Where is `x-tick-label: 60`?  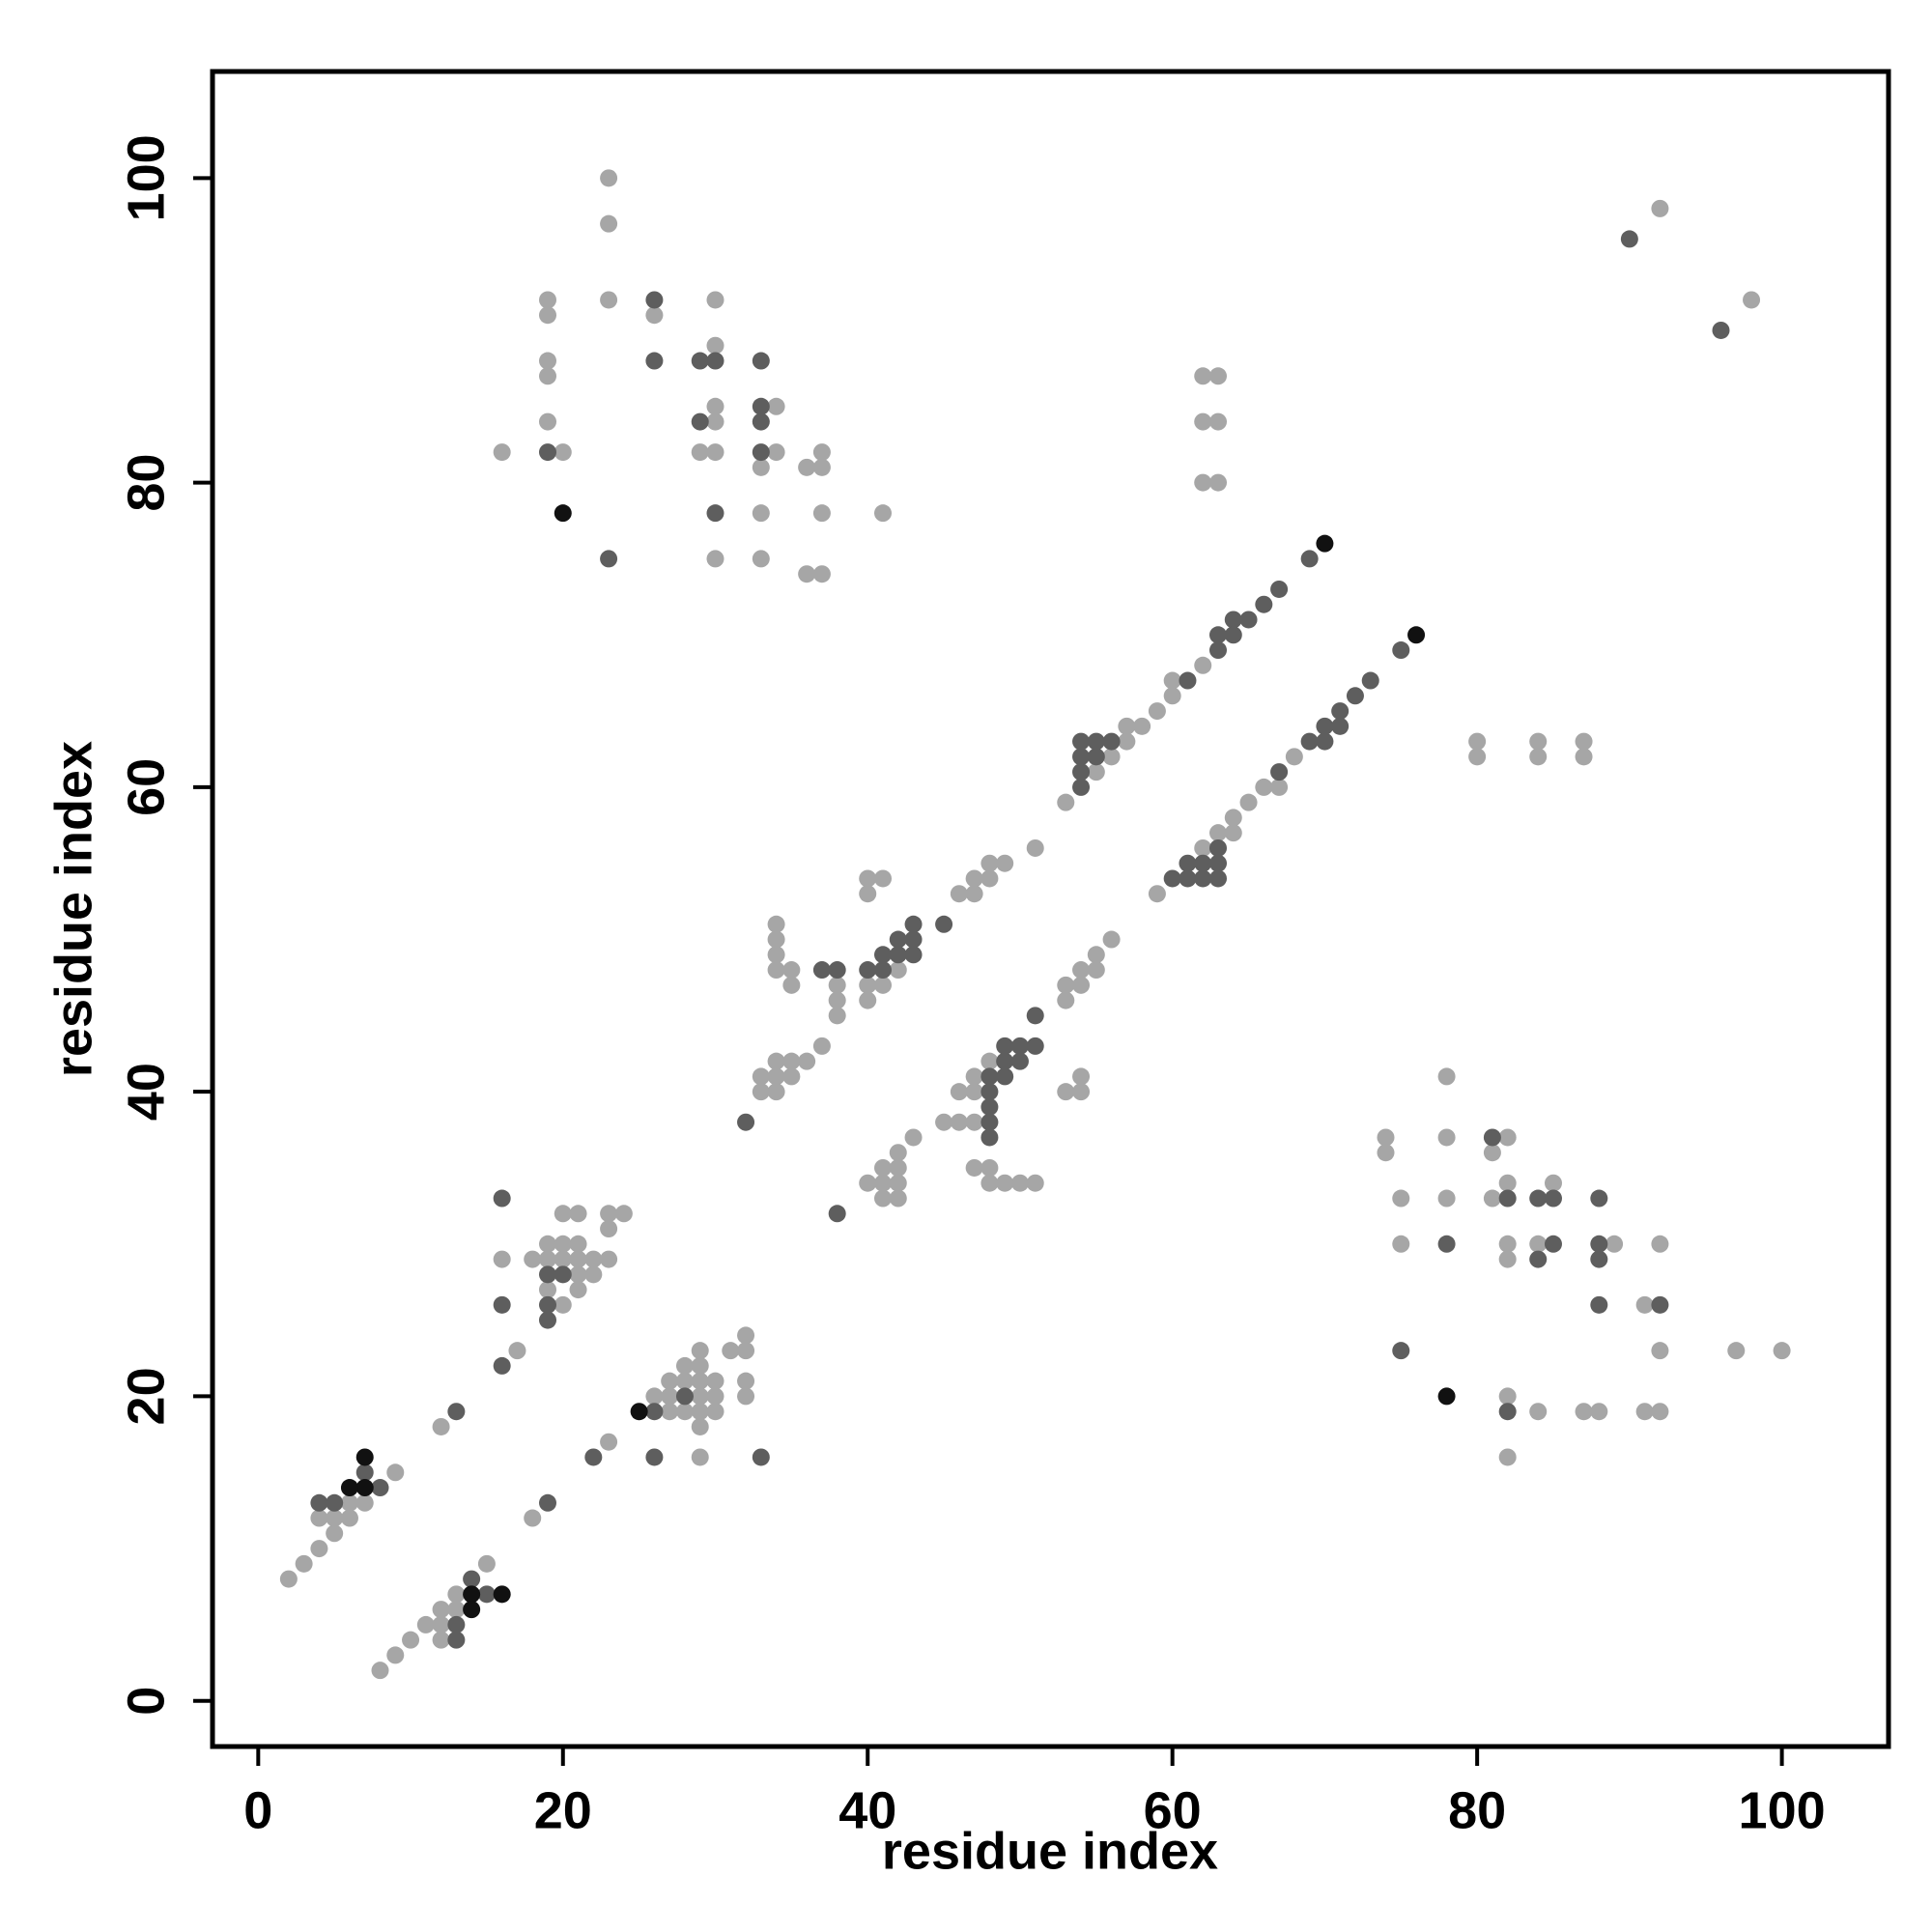
x-tick-label: 60 is located at coordinates (1173, 1810).